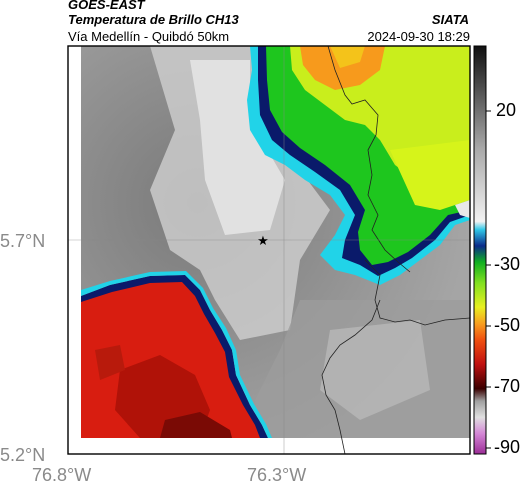 Image resolution: width=526 pixels, height=491 pixels. What do you see at coordinates (507, 325) in the screenshot?
I see `colorbar-label-neg50: -50` at bounding box center [507, 325].